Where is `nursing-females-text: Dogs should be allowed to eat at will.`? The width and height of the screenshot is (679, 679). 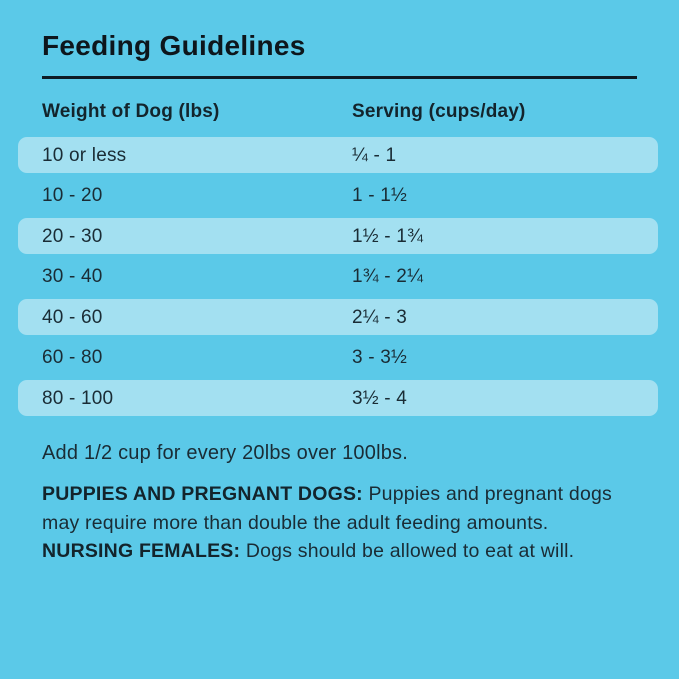
nursing-females-text: Dogs should be allowed to eat at will. is located at coordinates (407, 551).